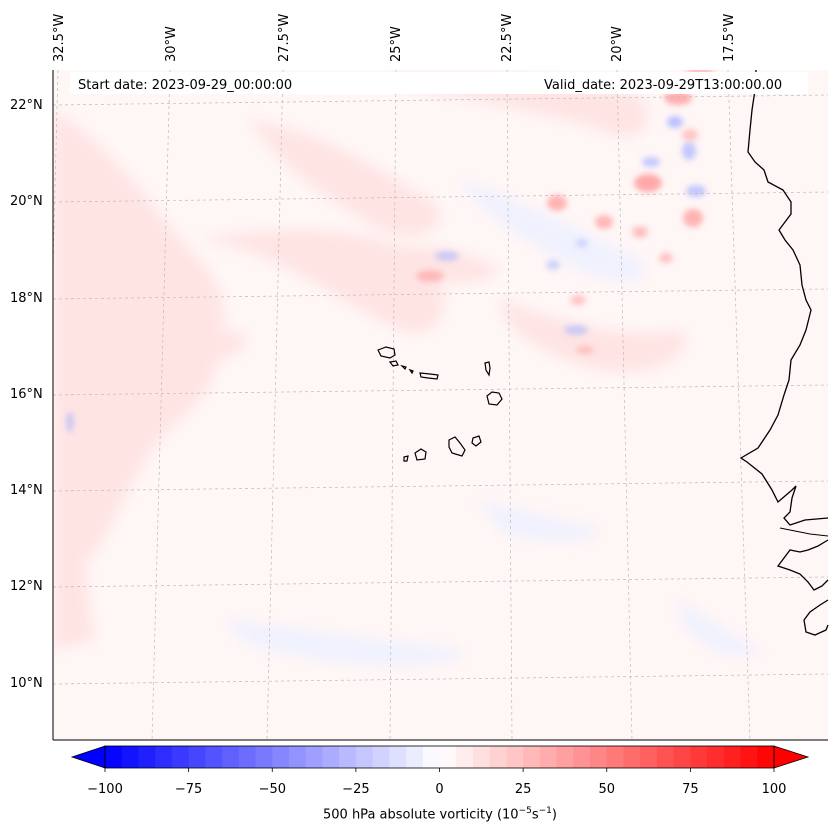 The width and height of the screenshot is (837, 839). I want to click on valid-date-box, so click(559, 83).